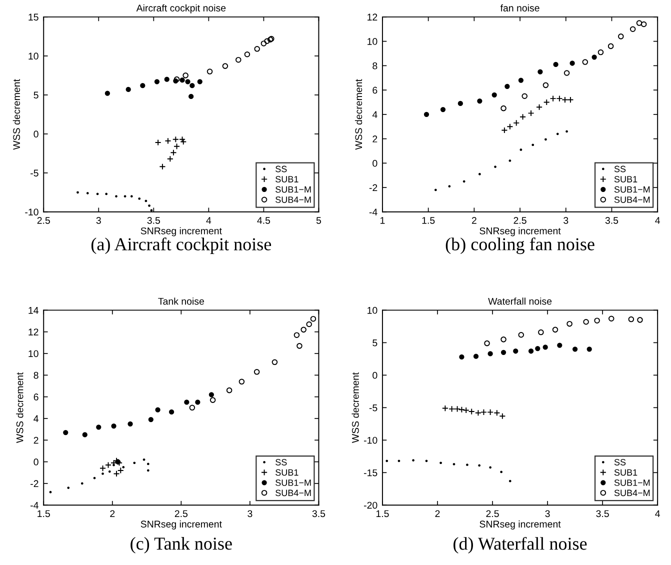  I want to click on text: (b) cooling fan noise, so click(520, 245).